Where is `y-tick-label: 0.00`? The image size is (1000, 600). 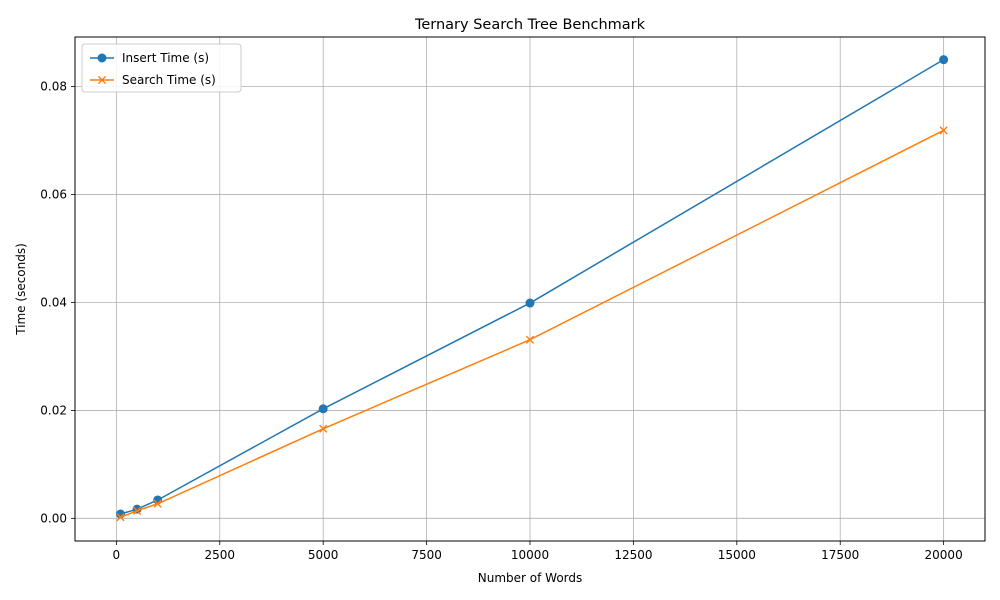 y-tick-label: 0.00 is located at coordinates (53, 518).